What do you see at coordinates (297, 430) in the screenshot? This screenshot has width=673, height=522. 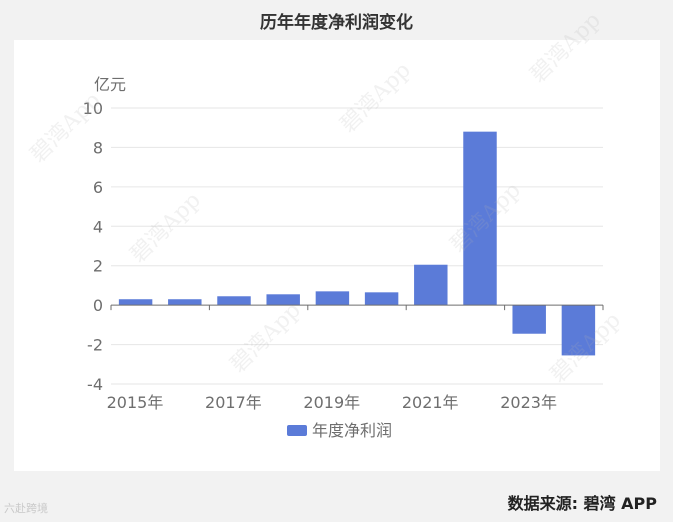 I see `legend-swatch` at bounding box center [297, 430].